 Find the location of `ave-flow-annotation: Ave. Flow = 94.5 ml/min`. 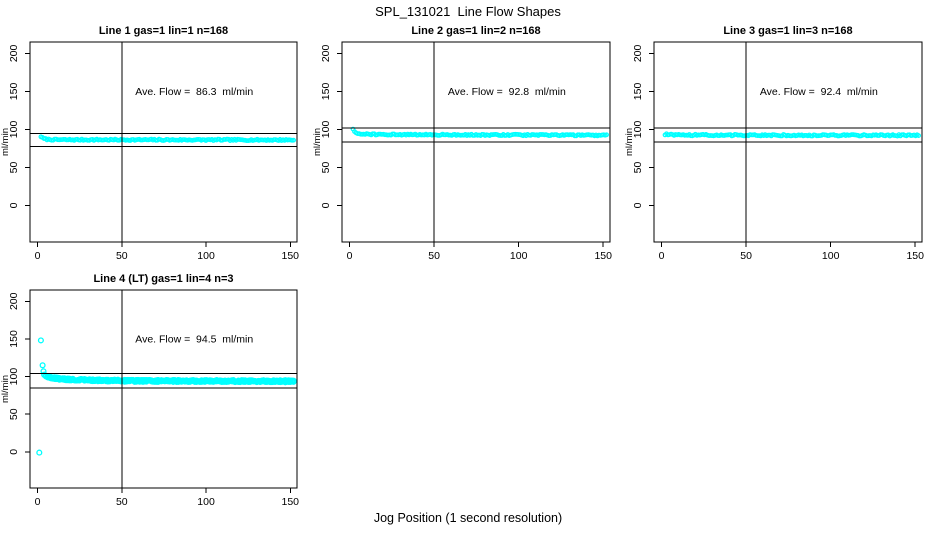

ave-flow-annotation: Ave. Flow = 94.5 ml/min is located at coordinates (194, 339).